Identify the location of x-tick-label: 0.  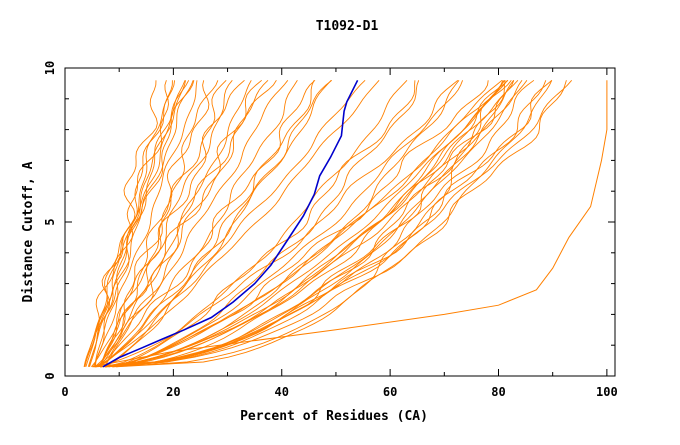
(64, 392).